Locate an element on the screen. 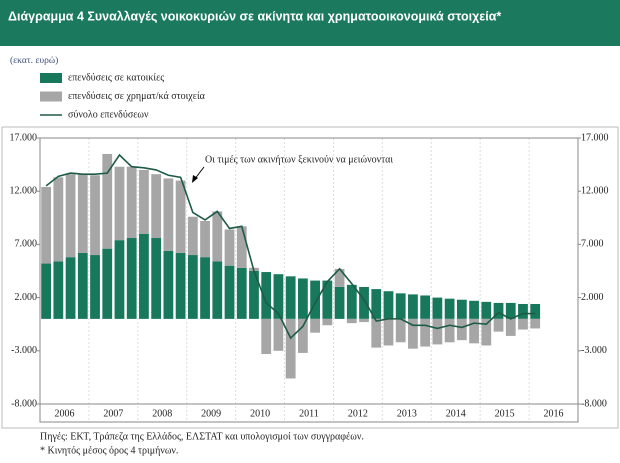 The width and height of the screenshot is (620, 463). y2-tick-label: 12.000 is located at coordinates (595, 190).